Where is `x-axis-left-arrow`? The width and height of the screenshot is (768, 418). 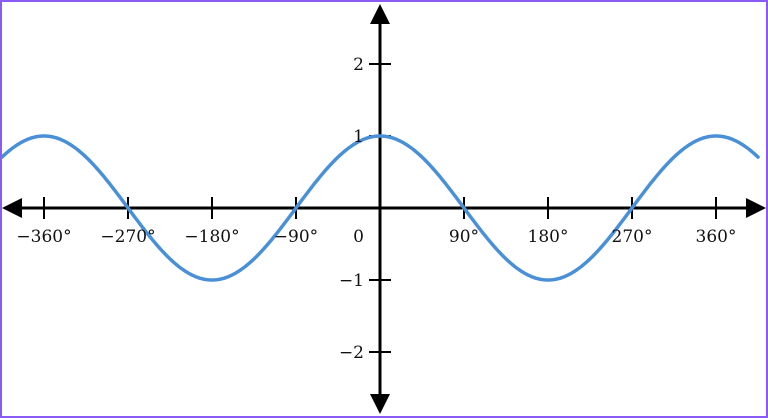 x-axis-left-arrow is located at coordinates (12, 208).